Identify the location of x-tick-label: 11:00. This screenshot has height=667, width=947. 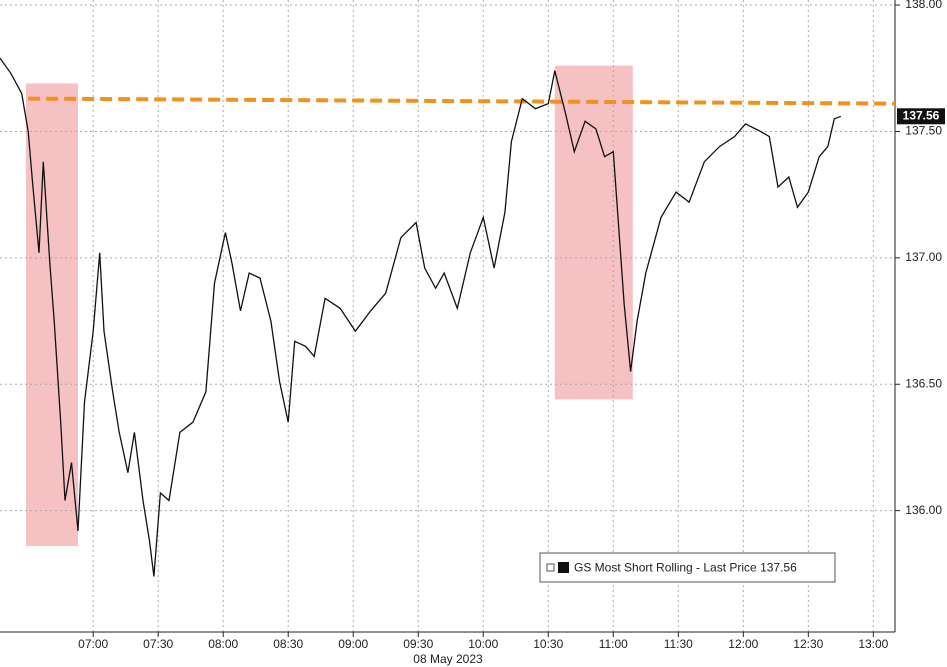
(613, 644).